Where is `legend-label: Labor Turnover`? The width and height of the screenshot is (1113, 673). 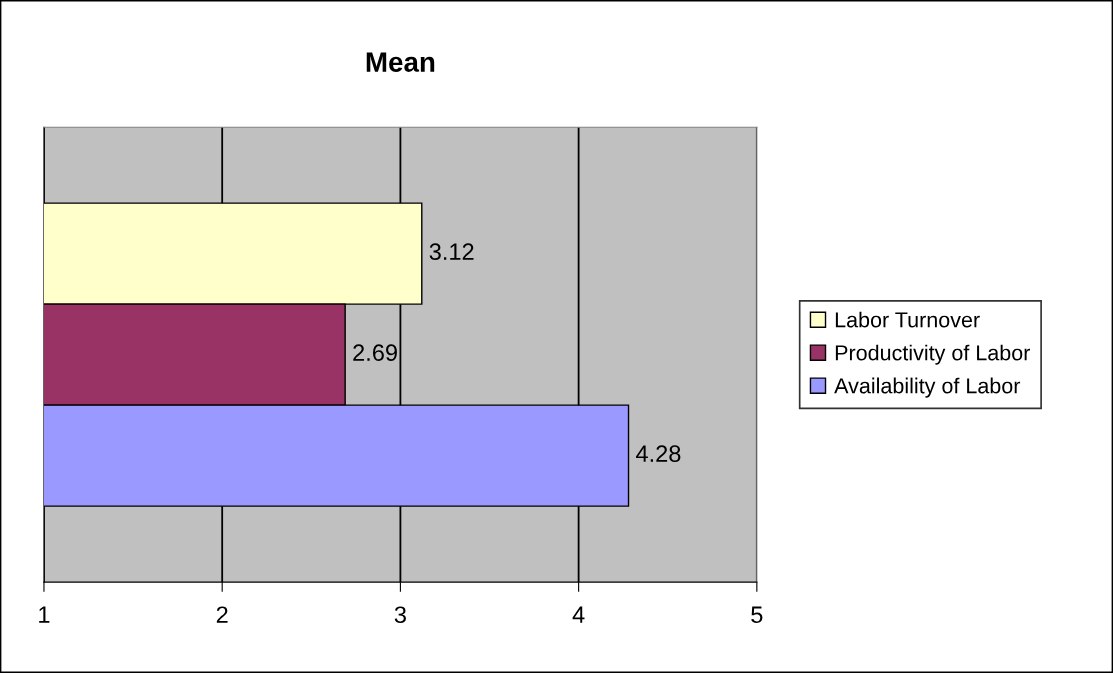
legend-label: Labor Turnover is located at coordinates (907, 319).